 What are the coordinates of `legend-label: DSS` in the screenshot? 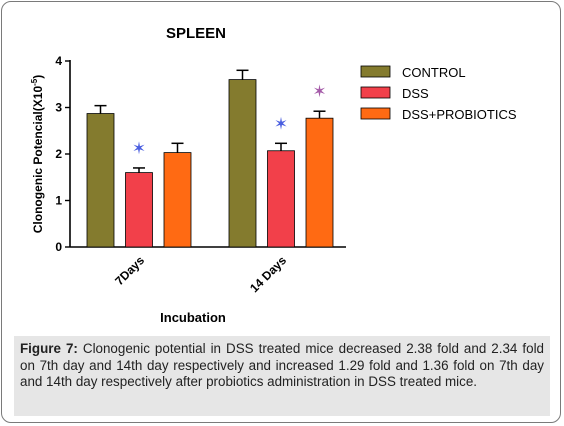 It's located at (415, 93).